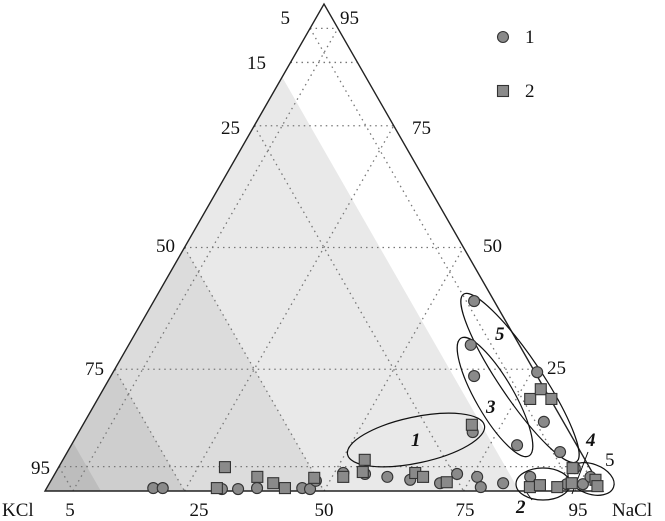  Describe the element at coordinates (70, 510) in the screenshot. I see `bottom-tick: 5` at that location.